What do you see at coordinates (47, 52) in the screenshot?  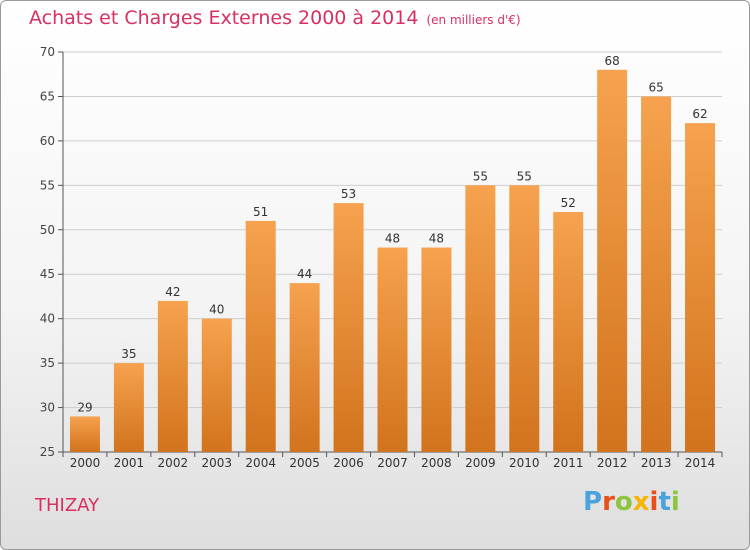 I see `y-tick-label: 70` at bounding box center [47, 52].